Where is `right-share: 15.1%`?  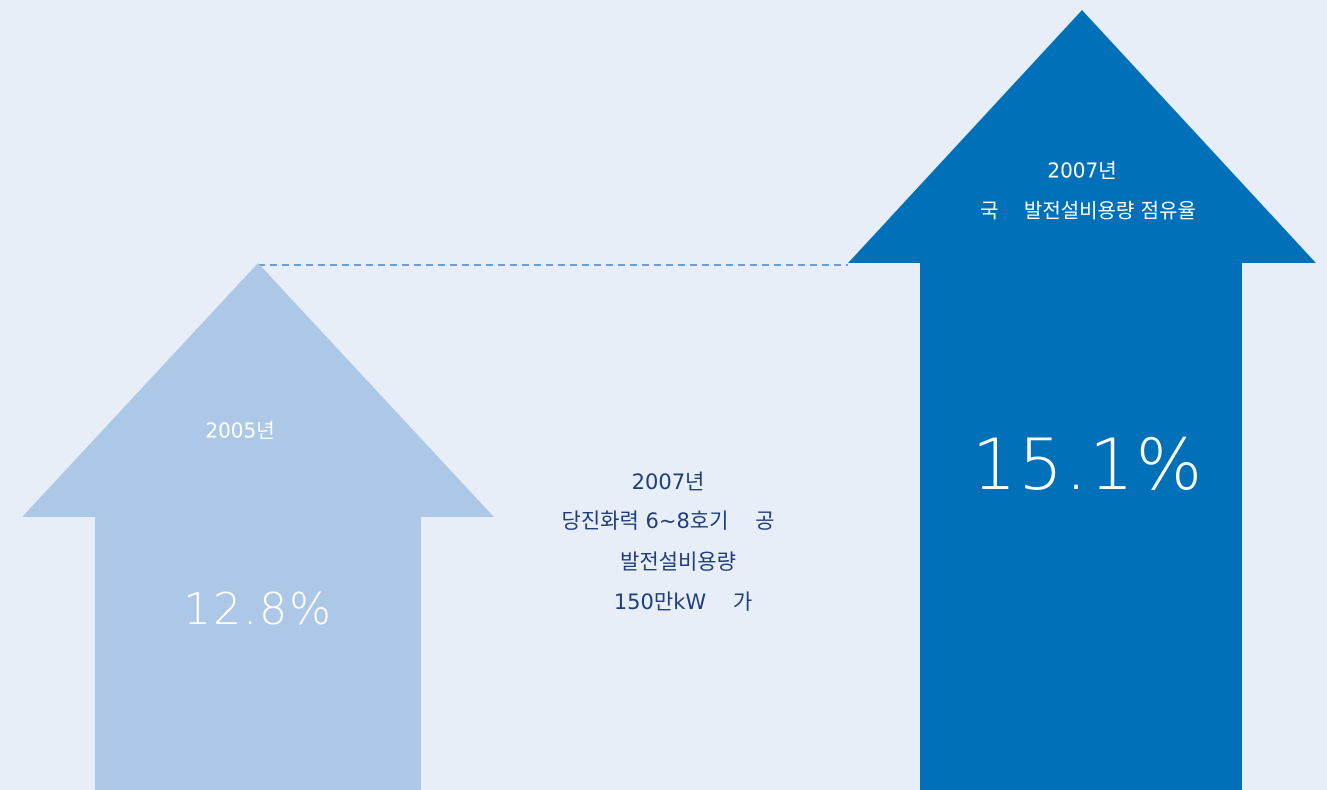 right-share: 15.1% is located at coordinates (1088, 465).